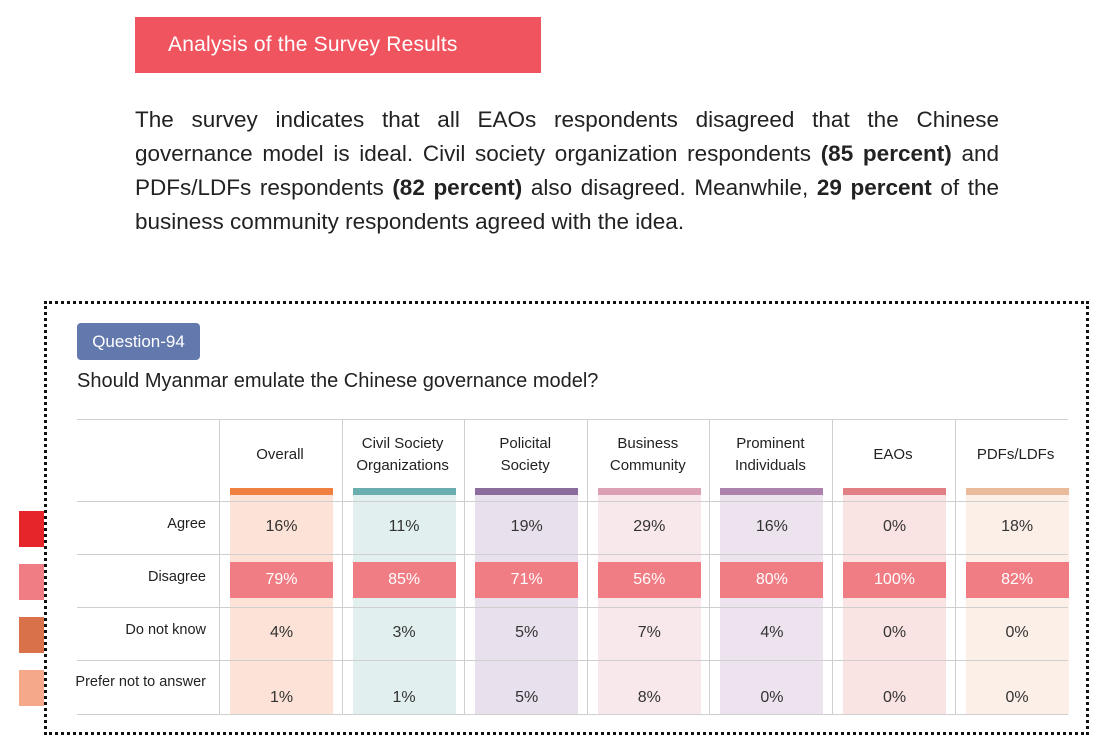  What do you see at coordinates (886, 153) in the screenshot?
I see `paragraph-bold: (85 percent)` at bounding box center [886, 153].